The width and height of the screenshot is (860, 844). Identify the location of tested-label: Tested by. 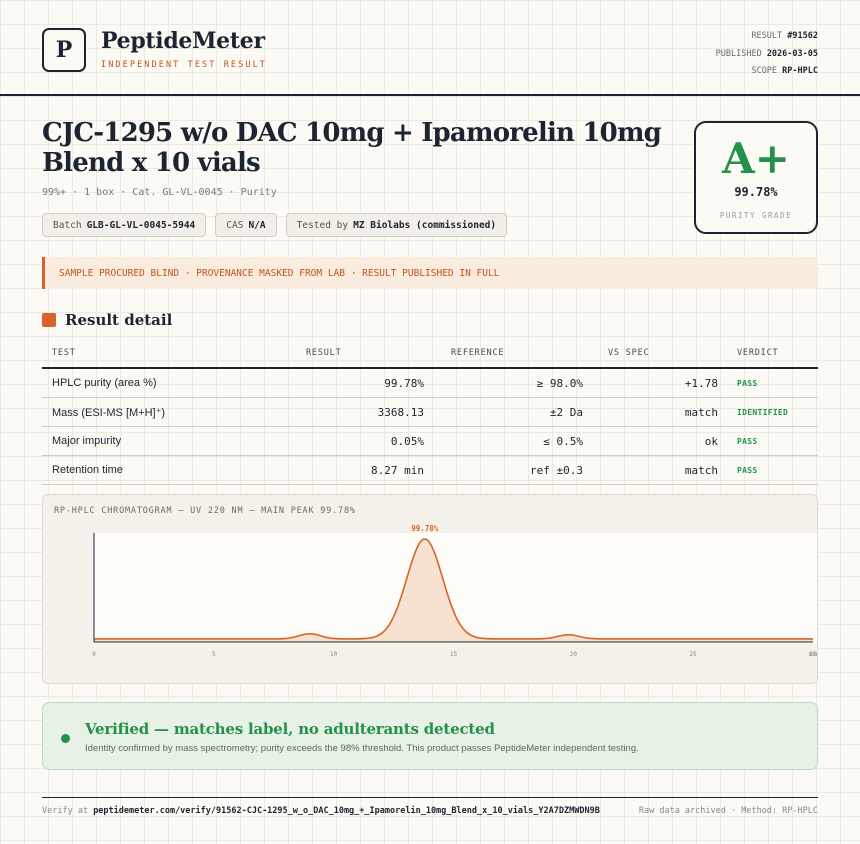
(322, 225).